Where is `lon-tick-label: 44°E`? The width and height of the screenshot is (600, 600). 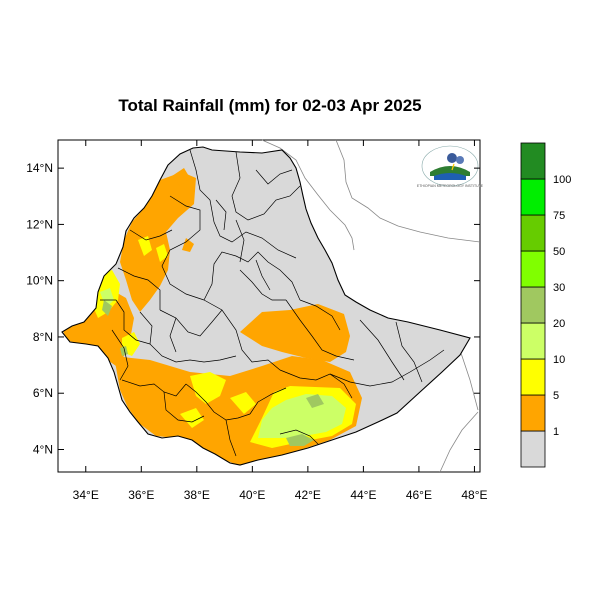
lon-tick-label: 44°E is located at coordinates (363, 495).